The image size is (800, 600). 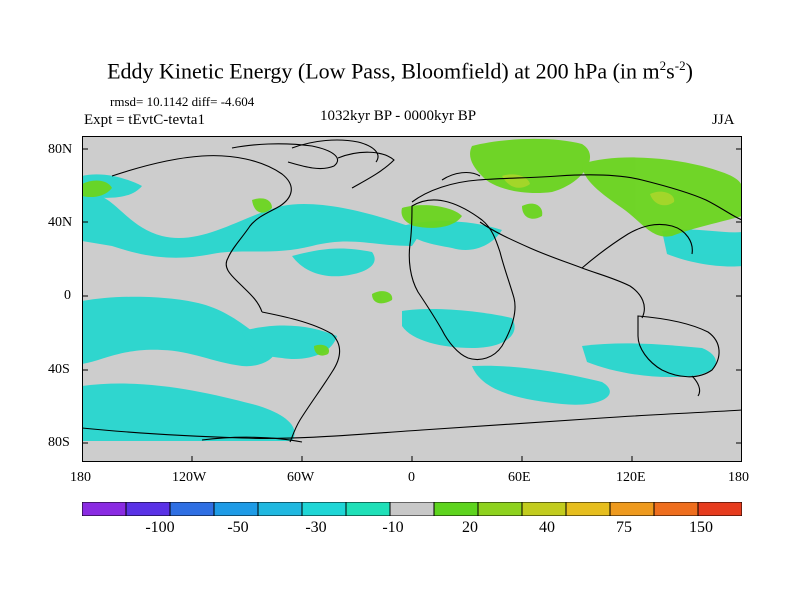 What do you see at coordinates (723, 120) in the screenshot?
I see `season-label: JJA` at bounding box center [723, 120].